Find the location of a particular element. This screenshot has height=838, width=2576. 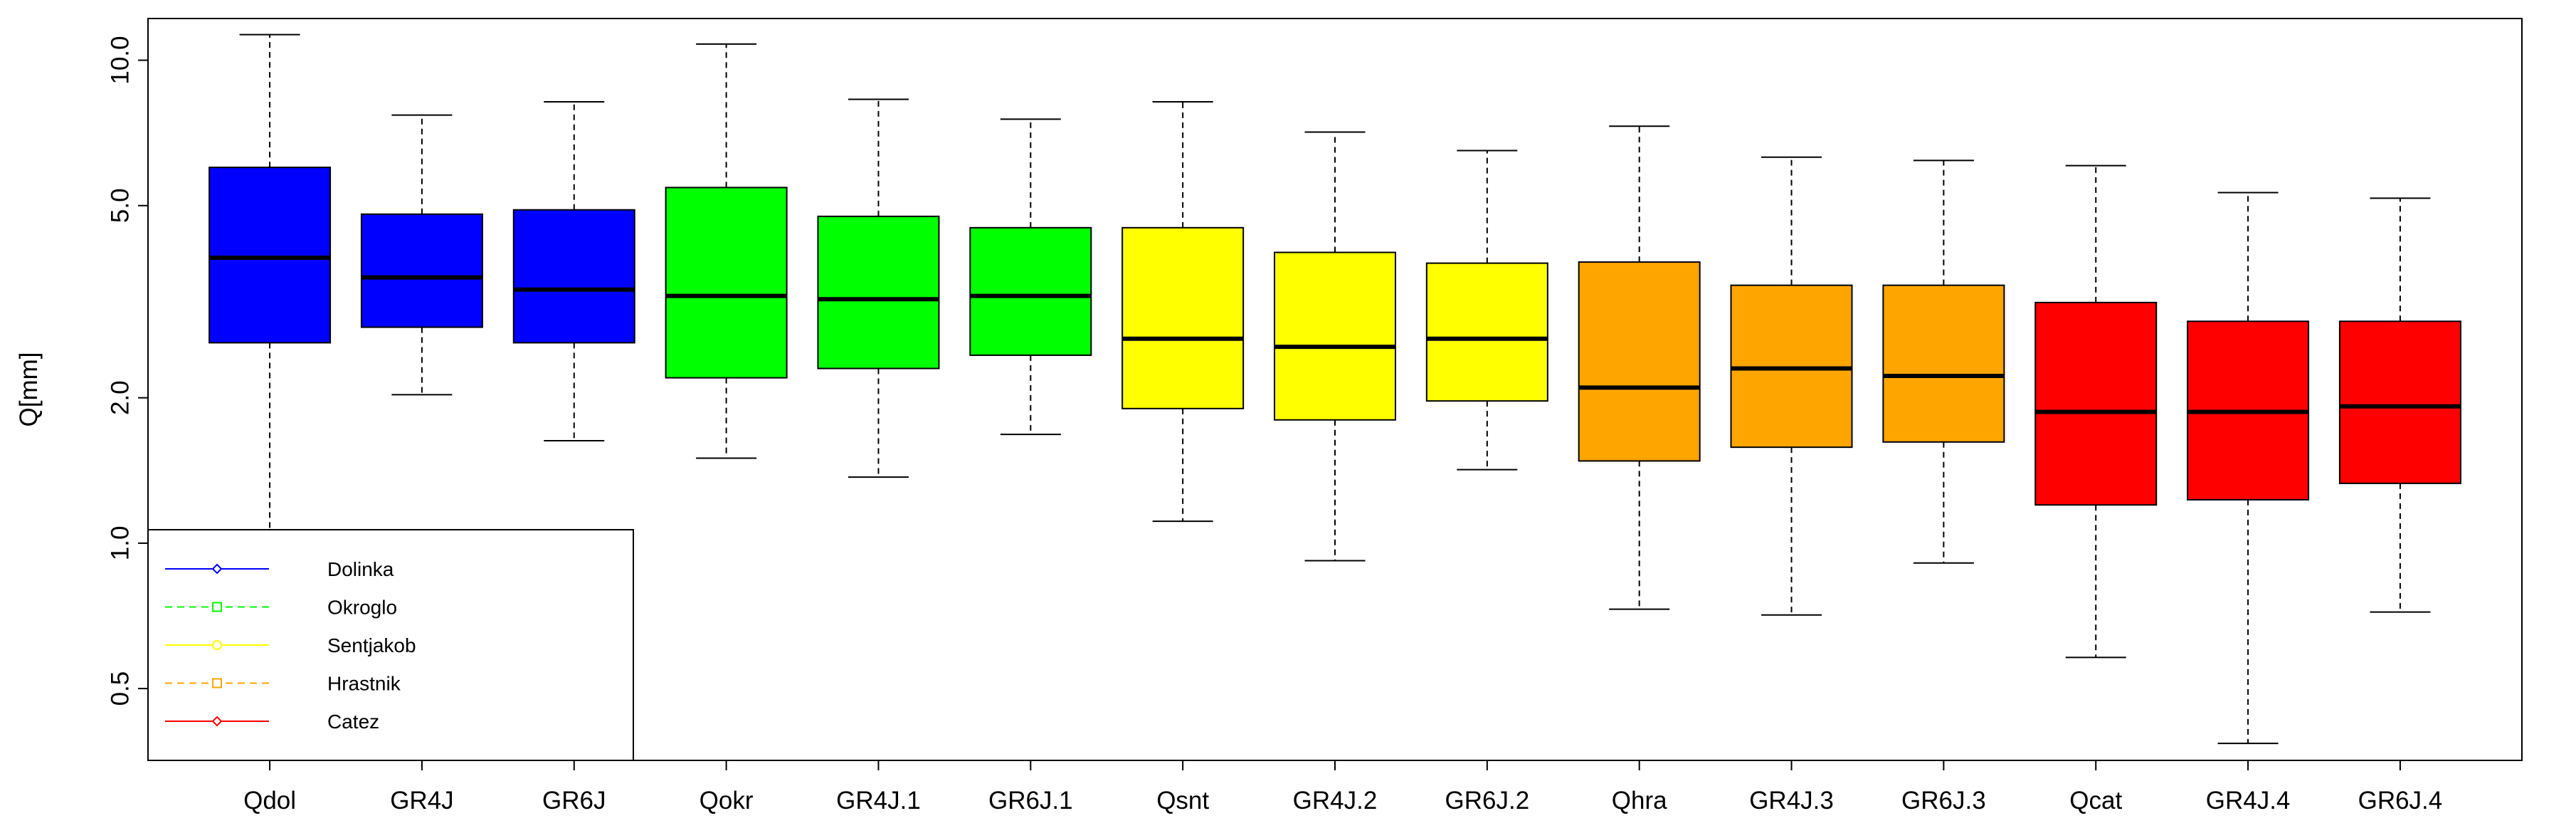

y-tick-label: 10.0 is located at coordinates (120, 60).